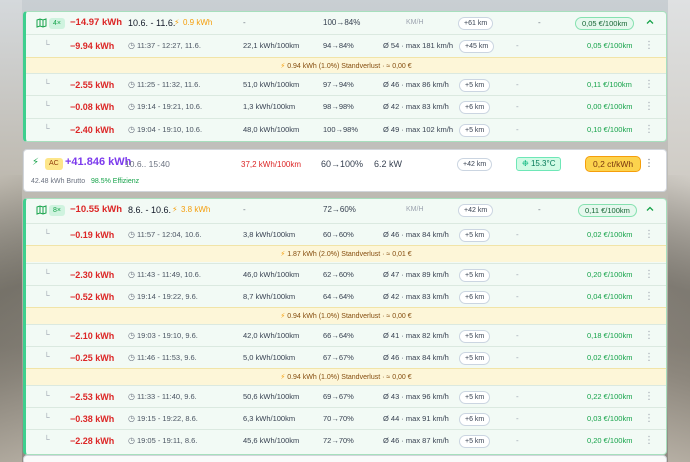 This screenshot has width=690, height=462. What do you see at coordinates (613, 164) in the screenshot?
I see `charge-price-pill: 0,2 ct/kWh` at bounding box center [613, 164].